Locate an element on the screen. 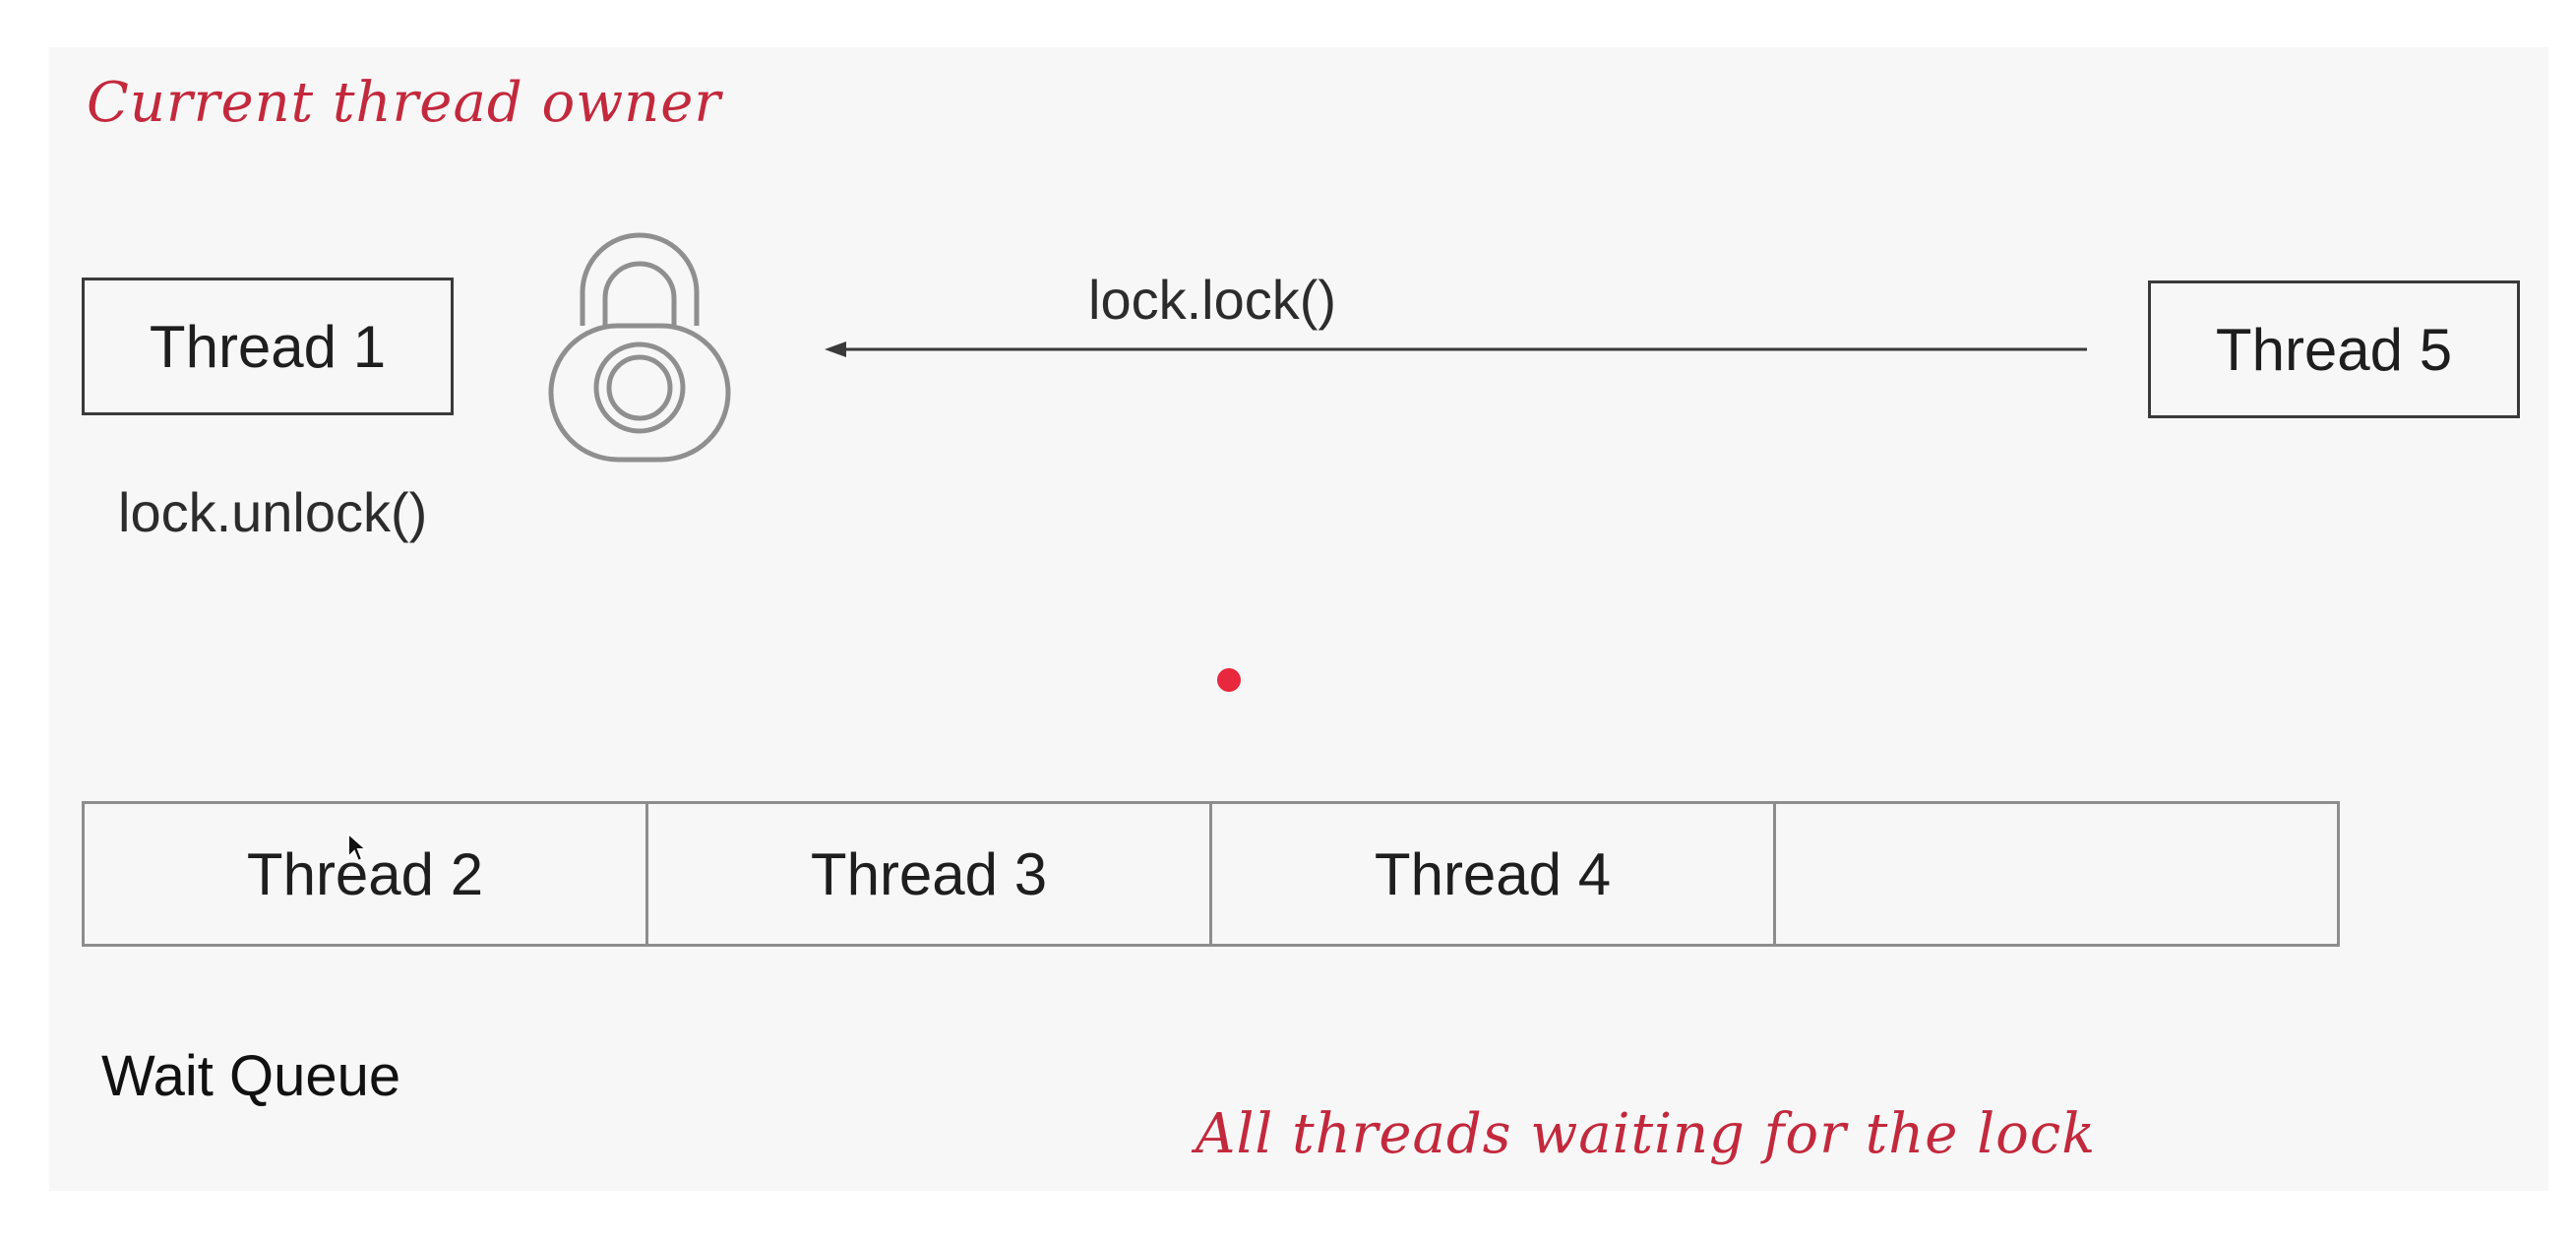 The image size is (2576, 1240). requesting-thread-label: Thread 5 is located at coordinates (2334, 349).